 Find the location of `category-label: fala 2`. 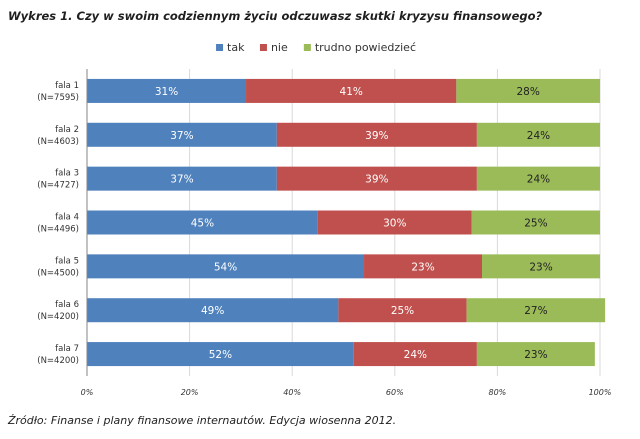

category-label: fala 2 is located at coordinates (67, 130).